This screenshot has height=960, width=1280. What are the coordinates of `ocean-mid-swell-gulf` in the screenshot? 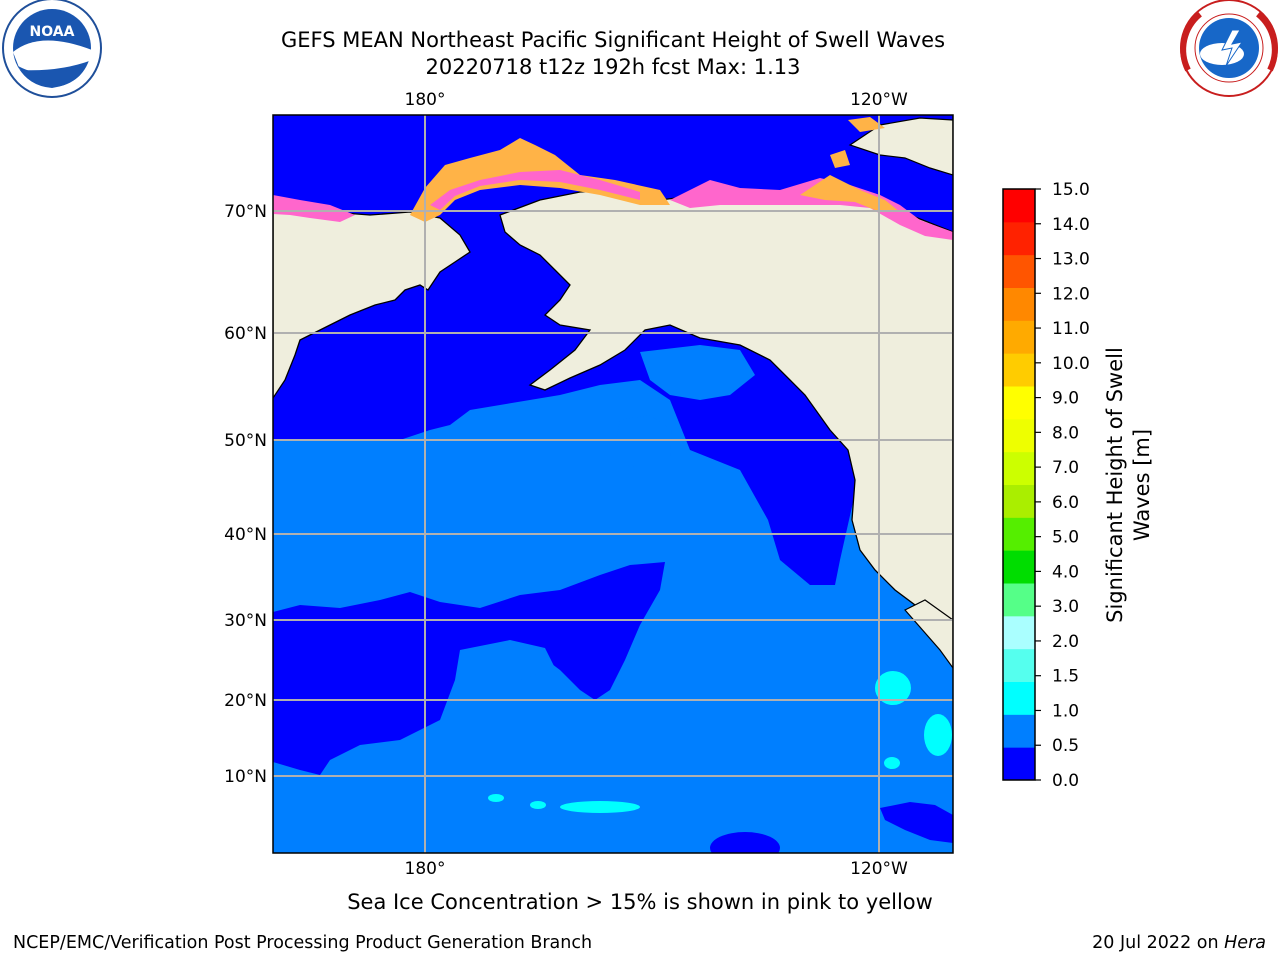 It's located at (697, 372).